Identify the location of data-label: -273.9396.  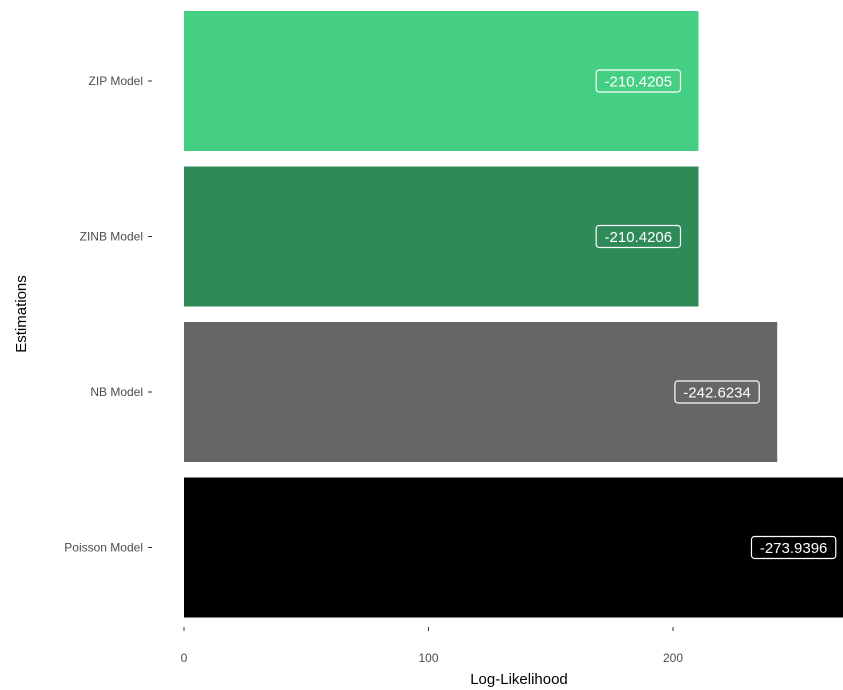
(794, 548).